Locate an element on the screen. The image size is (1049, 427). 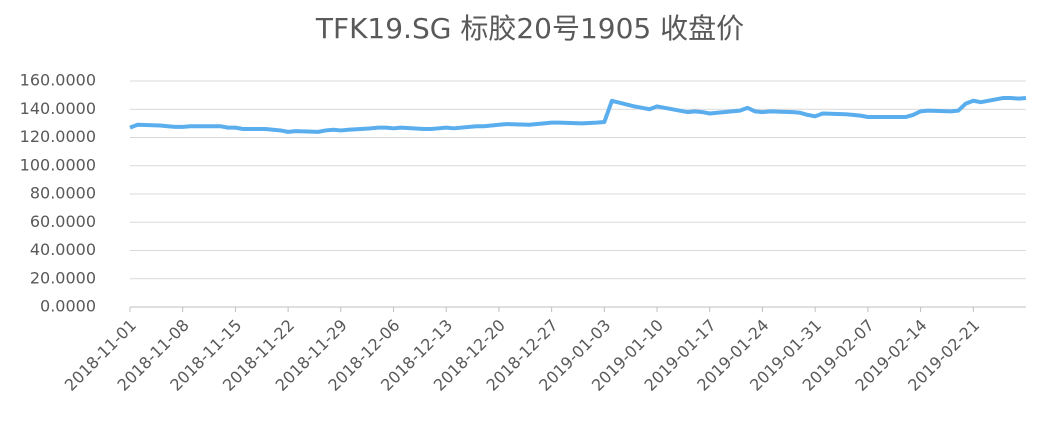
y-tick-label: 20.0000 is located at coordinates (63, 277).